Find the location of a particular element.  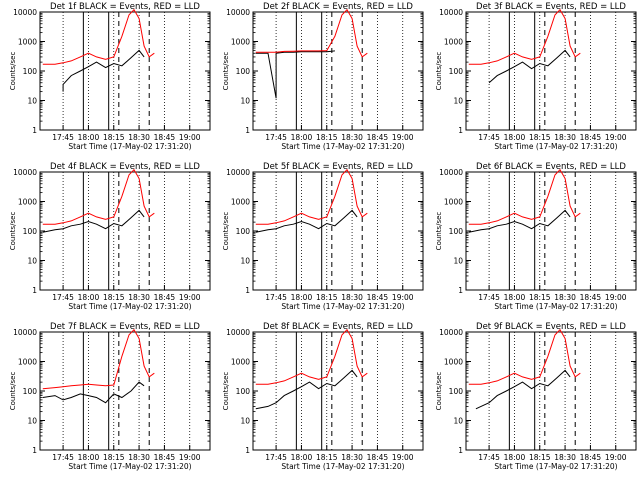

panel-title: Det 7f BLACK = Events, RED = LLD is located at coordinates (125, 327).